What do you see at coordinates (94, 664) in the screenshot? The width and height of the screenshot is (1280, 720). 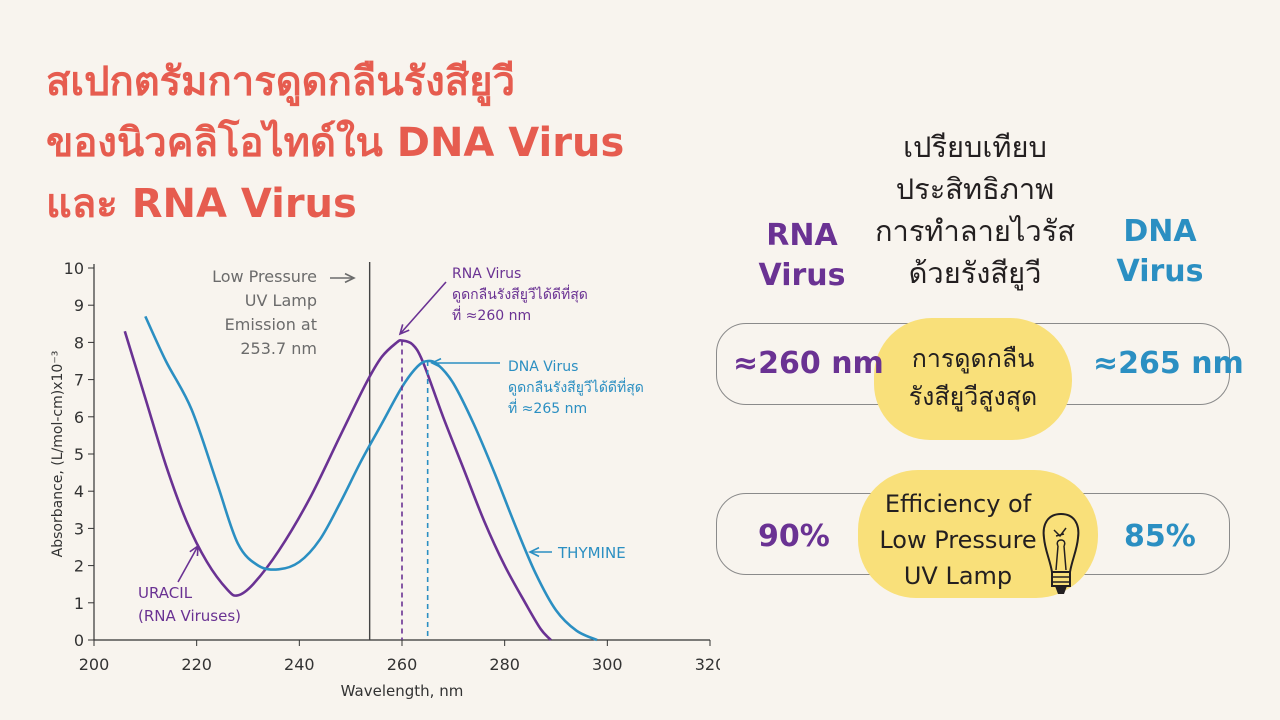 I see `x-tick-label: 200` at bounding box center [94, 664].